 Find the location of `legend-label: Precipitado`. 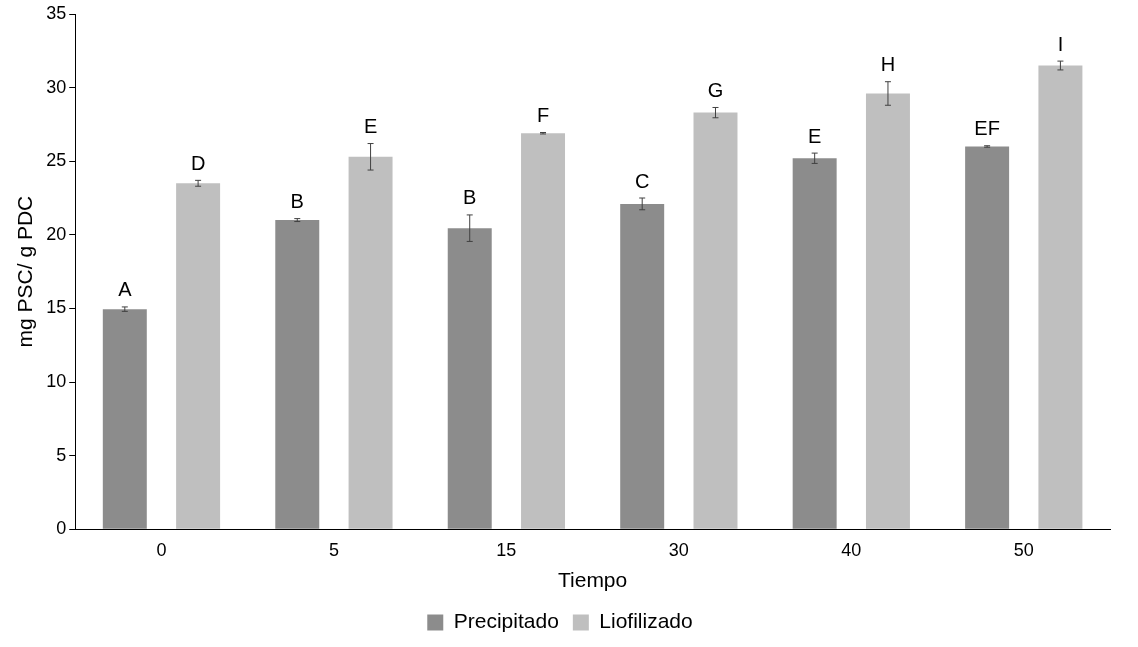

legend-label: Precipitado is located at coordinates (506, 621).